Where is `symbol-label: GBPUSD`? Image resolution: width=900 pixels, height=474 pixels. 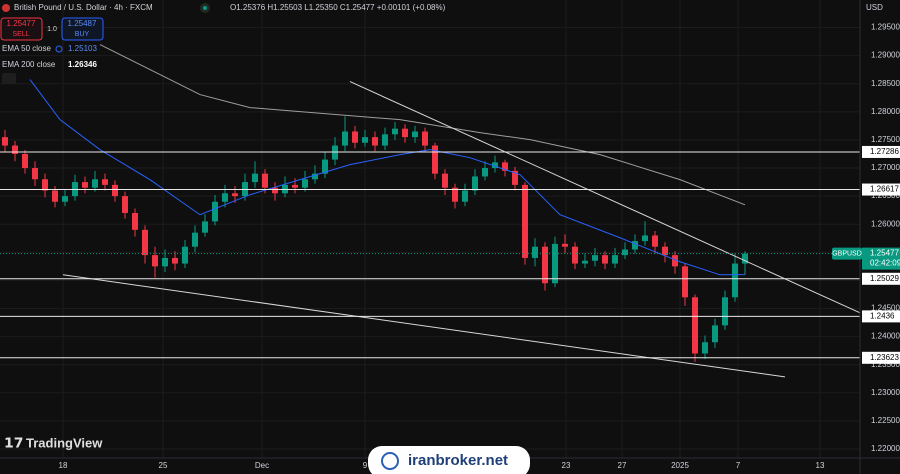
symbol-label: GBPUSD is located at coordinates (847, 253).